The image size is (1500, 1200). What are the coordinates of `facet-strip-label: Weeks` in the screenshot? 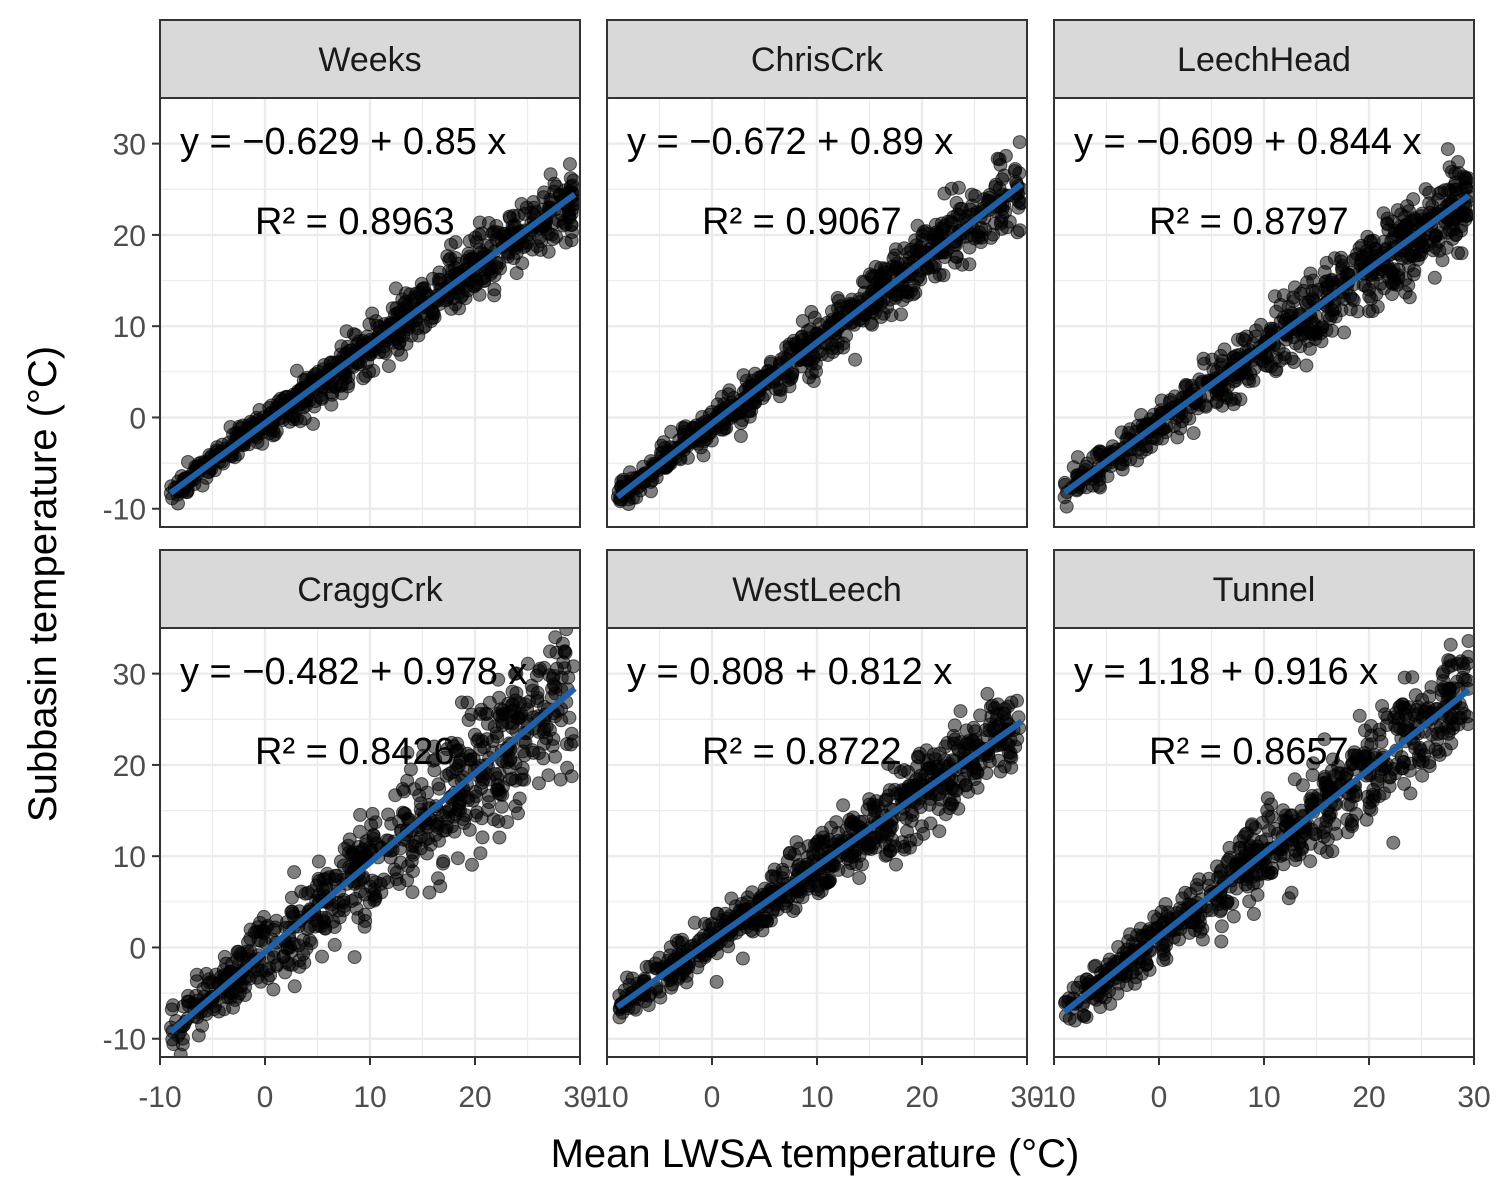 It's located at (369, 60).